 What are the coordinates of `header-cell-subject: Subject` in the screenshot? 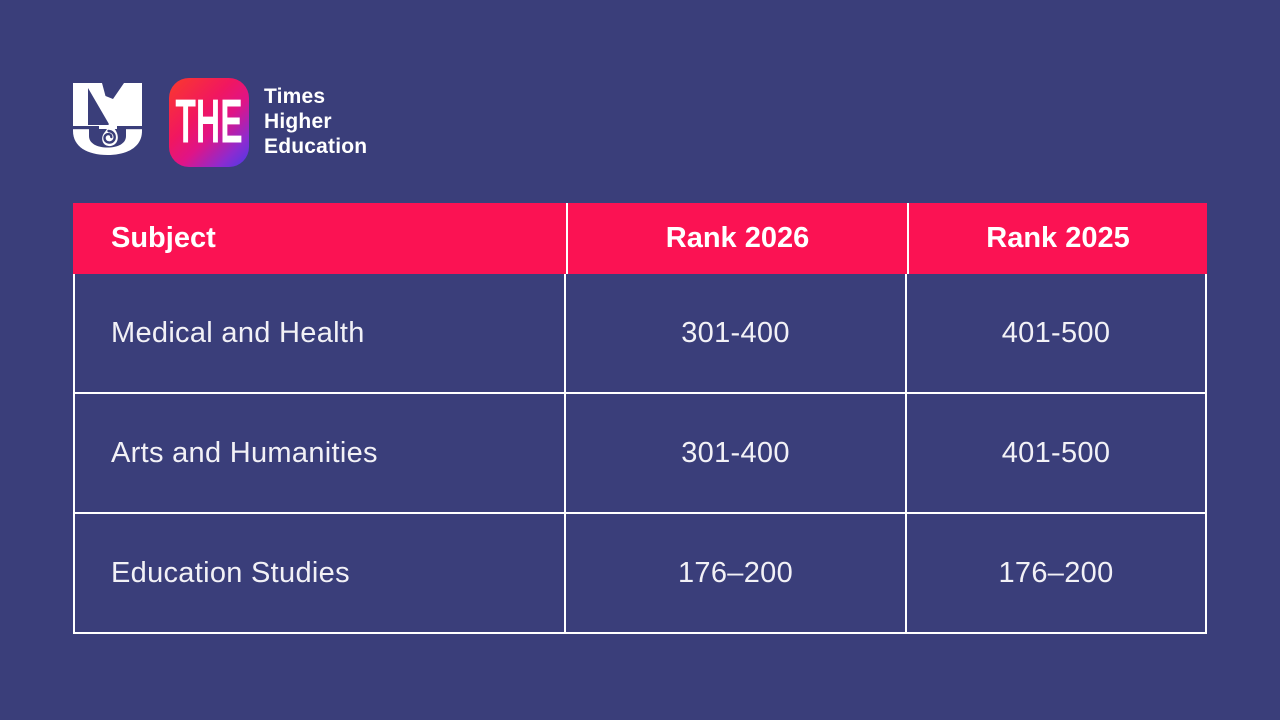 It's located at (163, 238).